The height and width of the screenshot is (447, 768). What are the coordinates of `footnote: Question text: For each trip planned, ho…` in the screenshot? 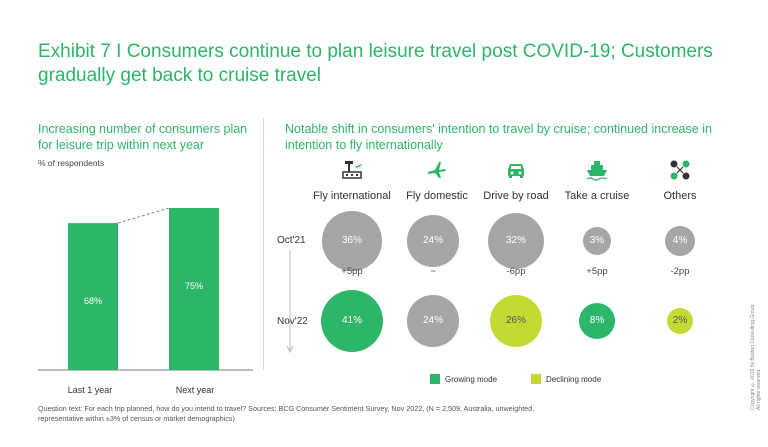 It's located at (286, 413).